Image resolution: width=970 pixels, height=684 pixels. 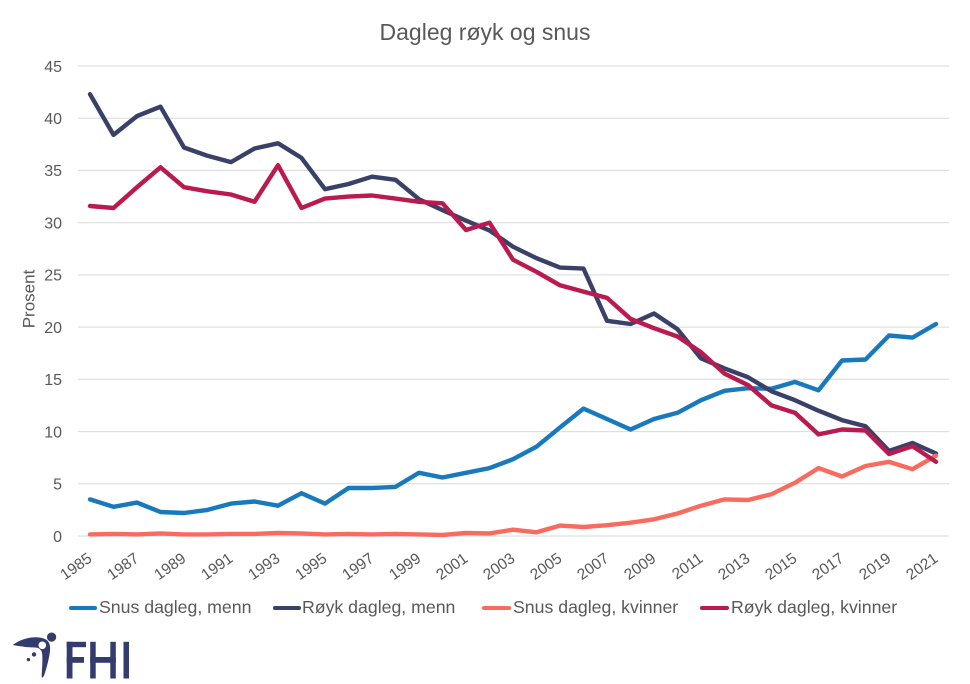 What do you see at coordinates (53, 119) in the screenshot?
I see `svg-text: 40` at bounding box center [53, 119].